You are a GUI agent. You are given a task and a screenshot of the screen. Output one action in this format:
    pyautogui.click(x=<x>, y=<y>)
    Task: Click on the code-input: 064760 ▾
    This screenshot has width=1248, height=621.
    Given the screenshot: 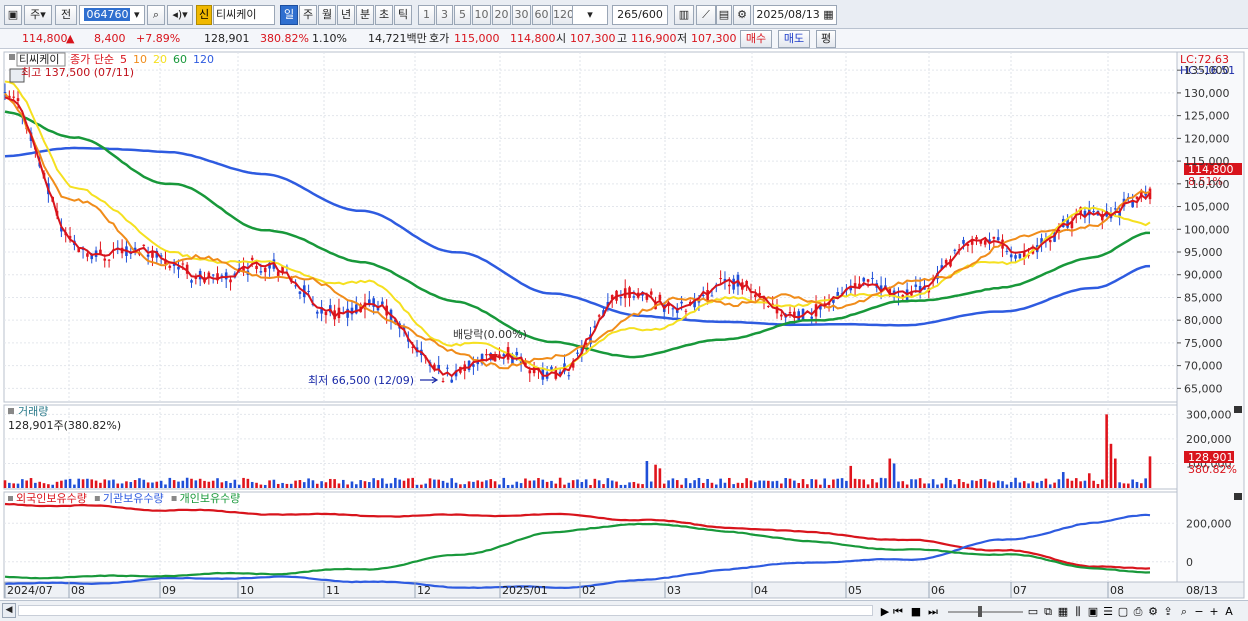 What is the action you would take?
    pyautogui.click(x=112, y=15)
    